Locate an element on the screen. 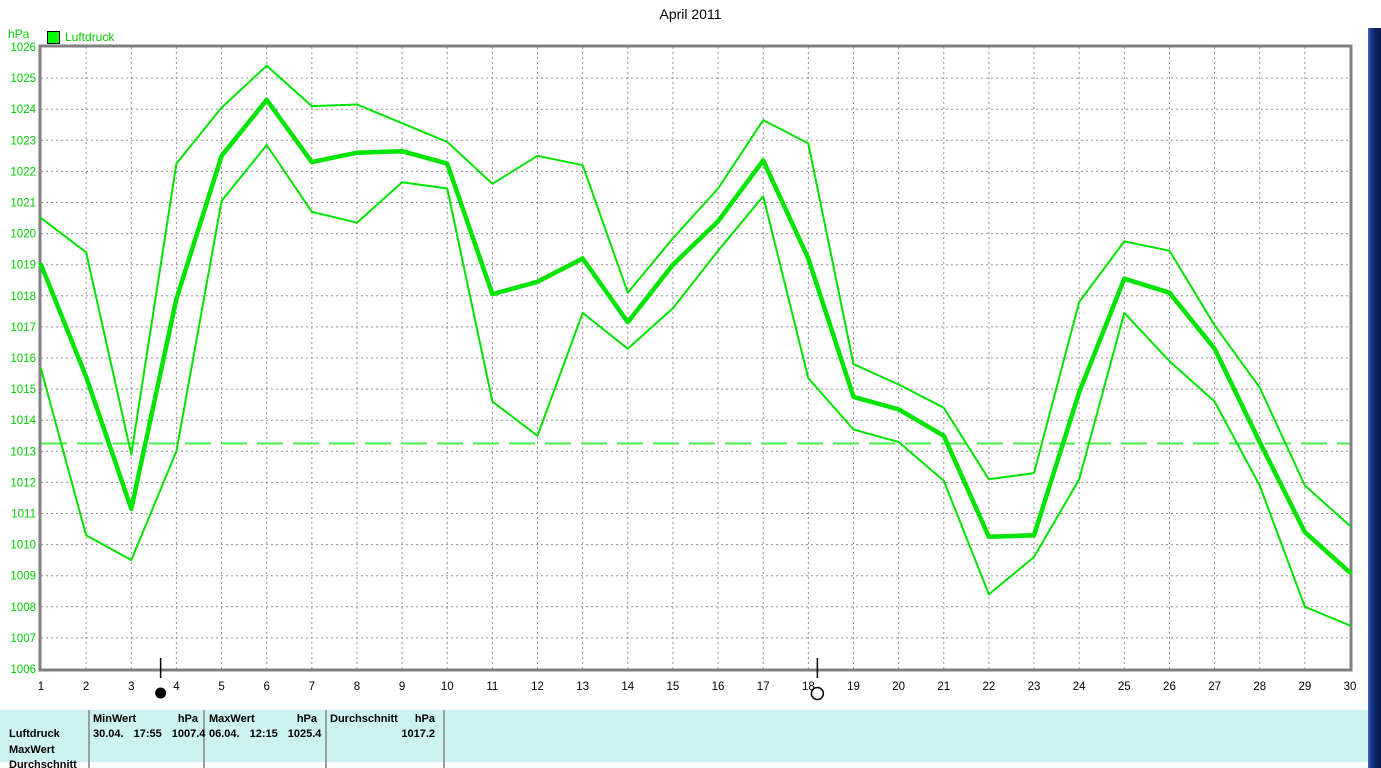  x-tick-label: 6 is located at coordinates (266, 687).